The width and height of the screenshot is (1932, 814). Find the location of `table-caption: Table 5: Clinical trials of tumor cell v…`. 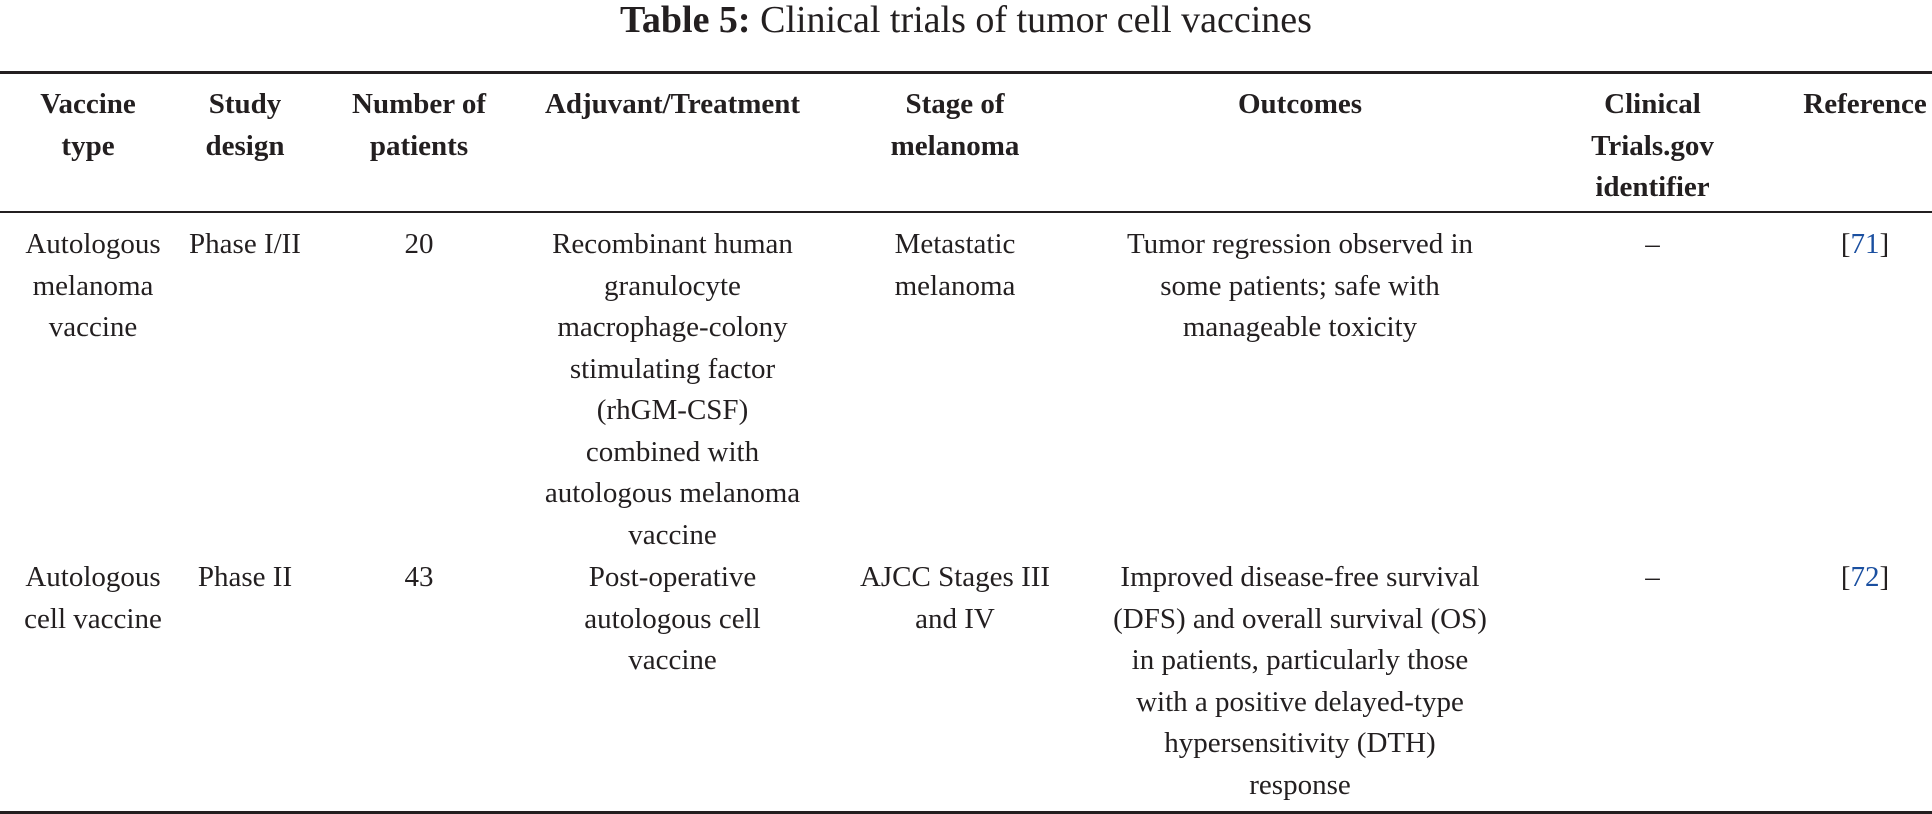

table-caption: Table 5: Clinical trials of tumor cell v… is located at coordinates (966, 20).